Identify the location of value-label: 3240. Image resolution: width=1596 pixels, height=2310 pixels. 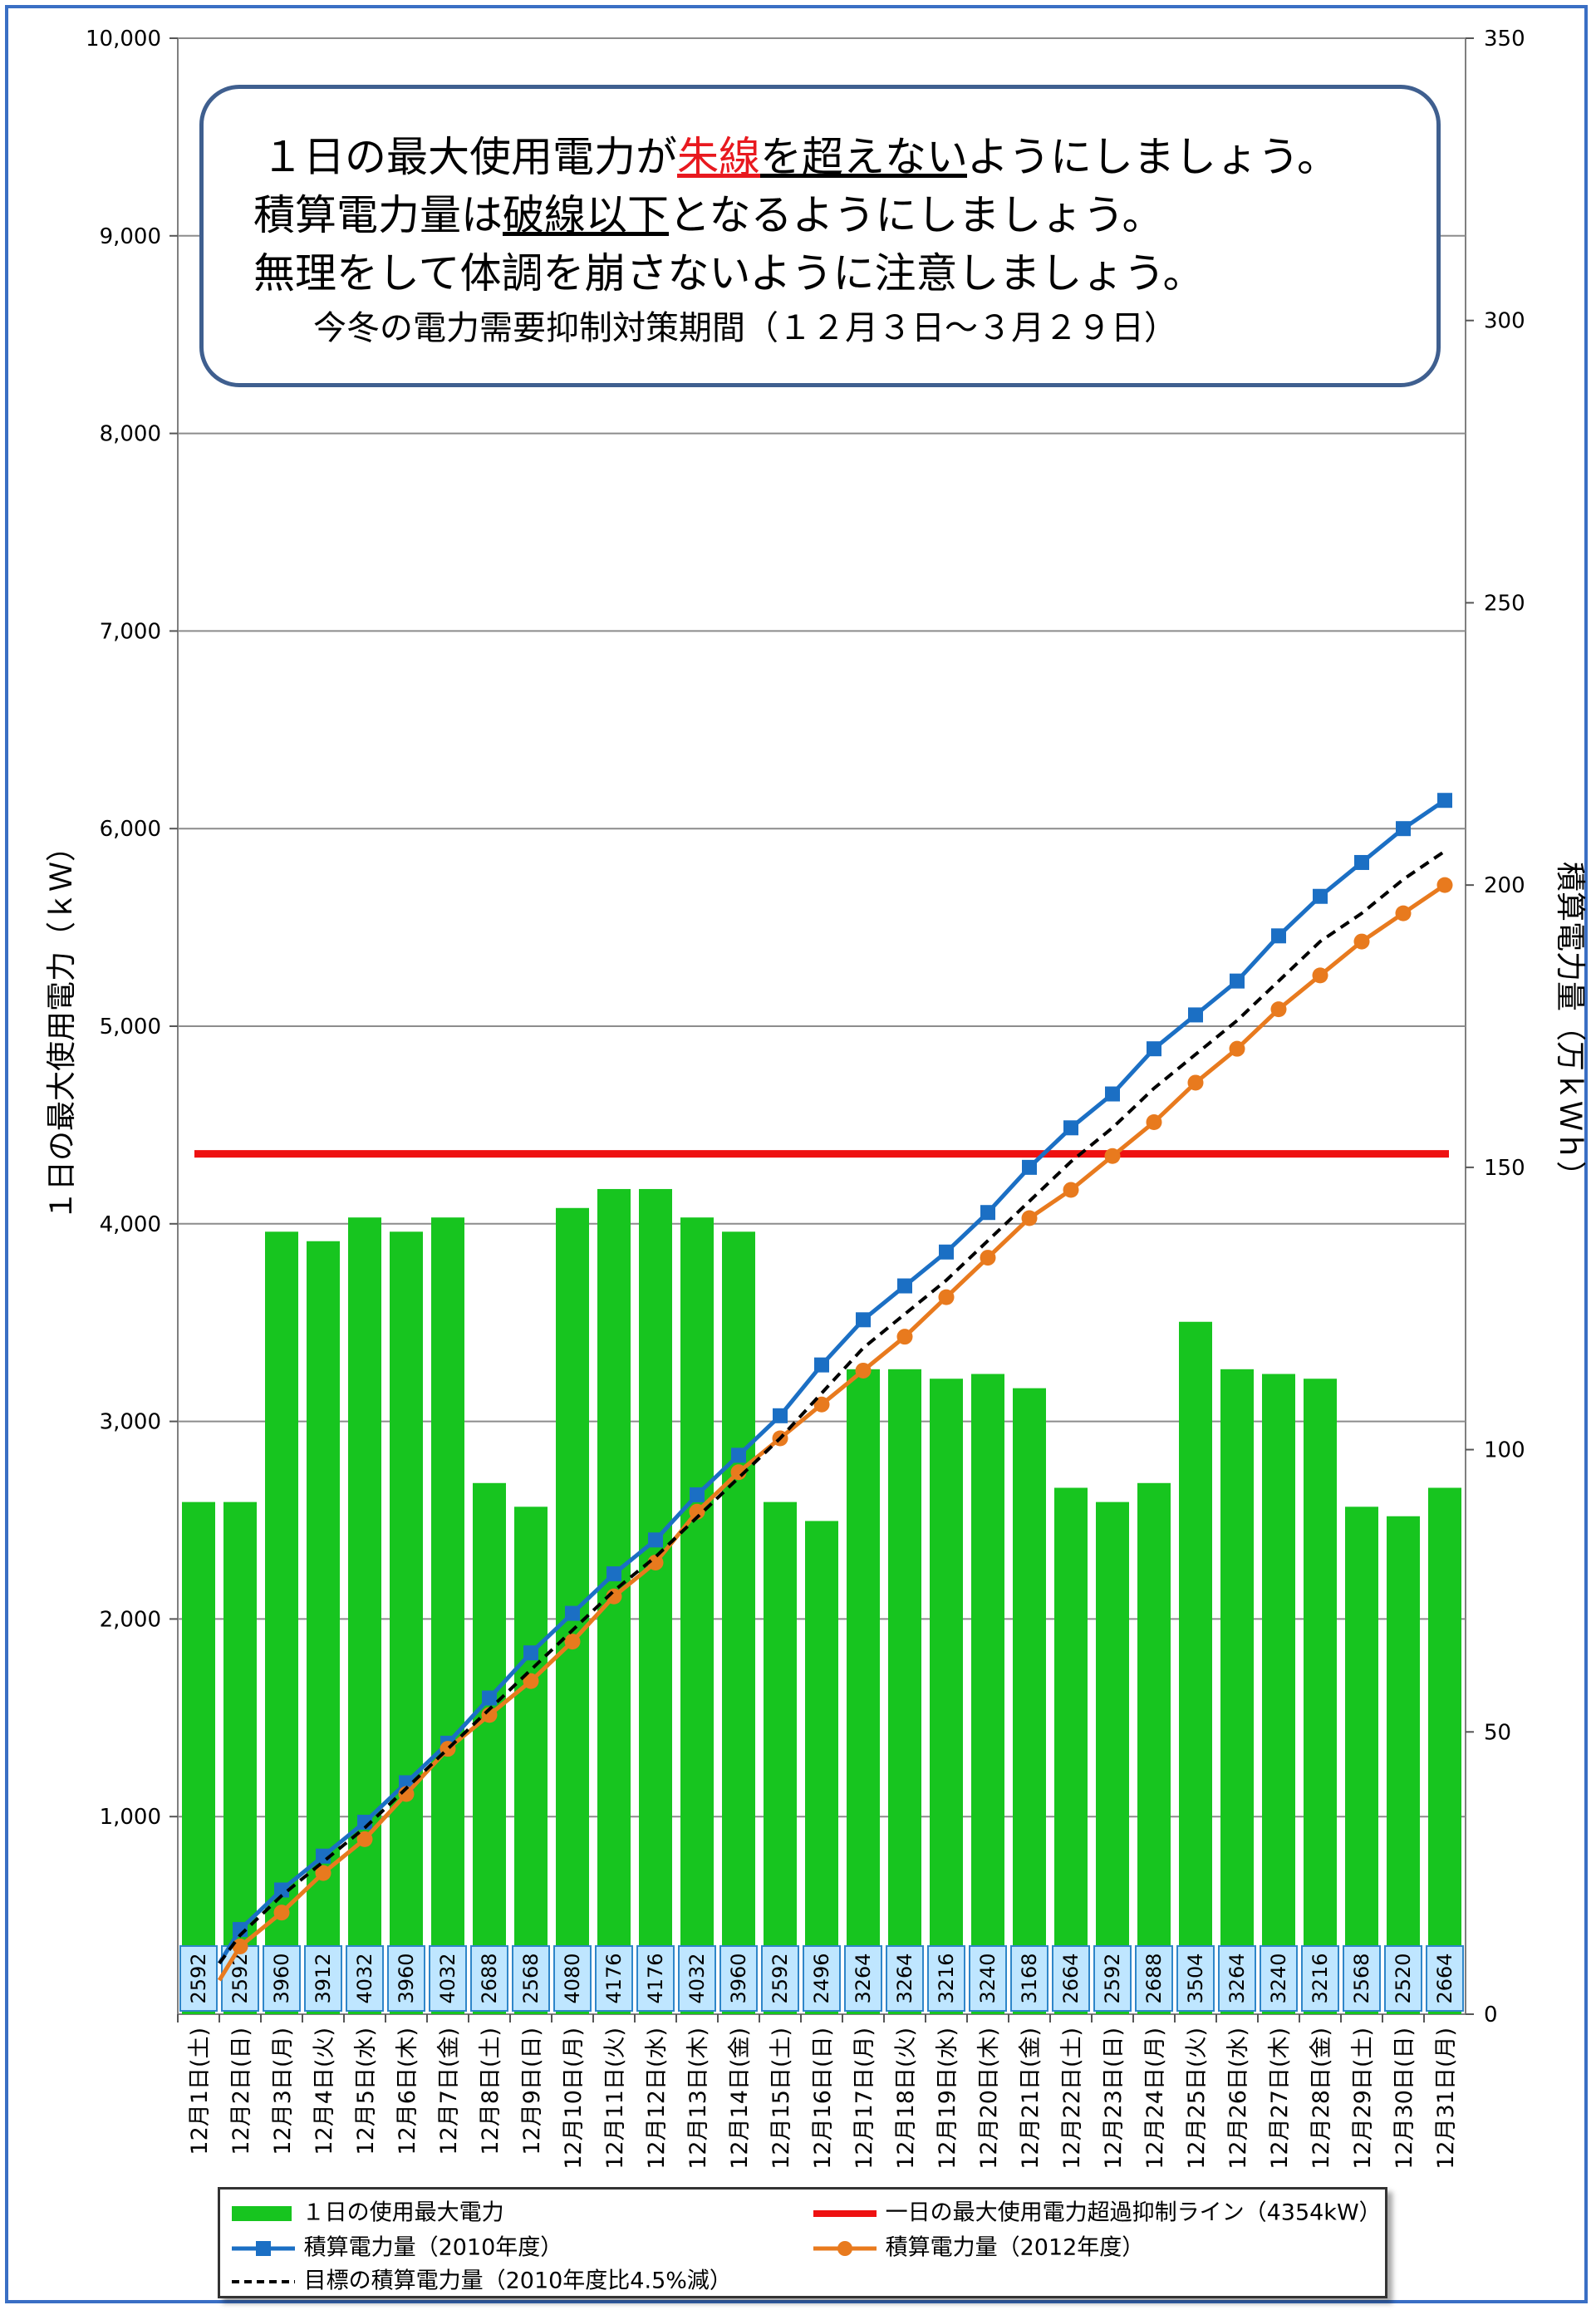
(1278, 1978).